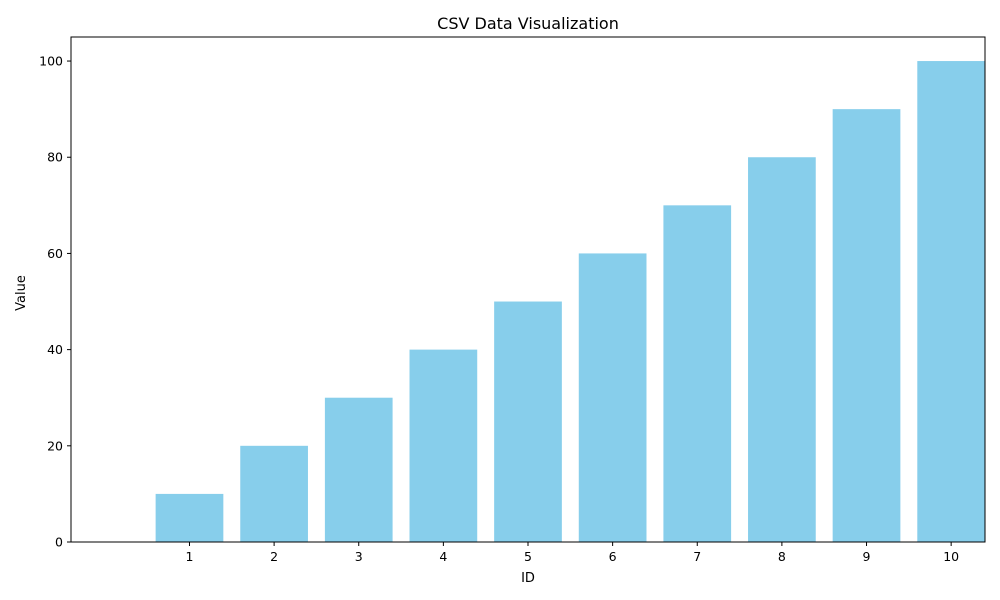 Image resolution: width=1000 pixels, height=600 pixels. What do you see at coordinates (613, 556) in the screenshot?
I see `x-tick-label: 6` at bounding box center [613, 556].